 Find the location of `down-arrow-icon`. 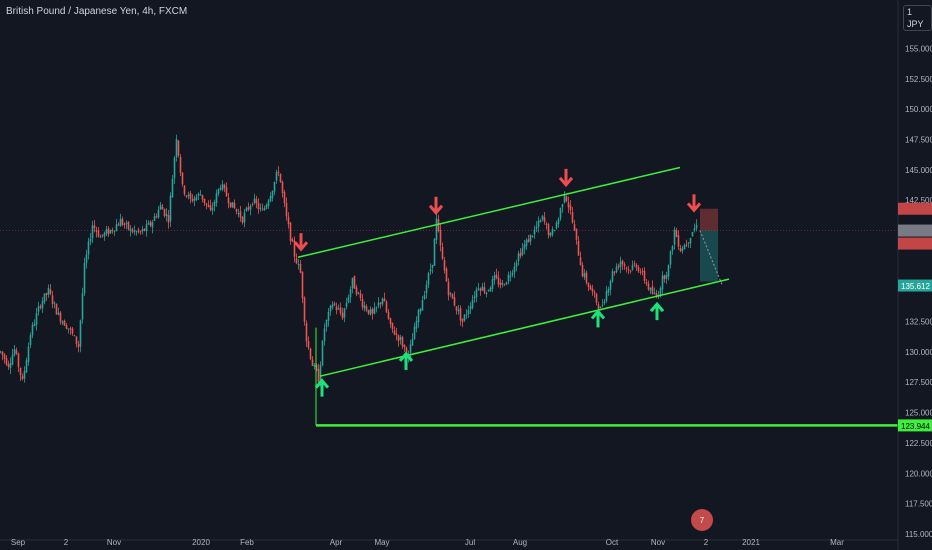

down-arrow-icon is located at coordinates (436, 206).